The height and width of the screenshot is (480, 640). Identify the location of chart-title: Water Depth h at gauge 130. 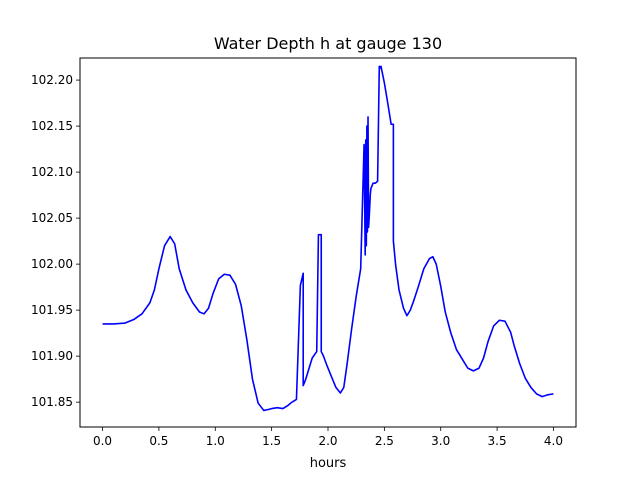
(328, 43).